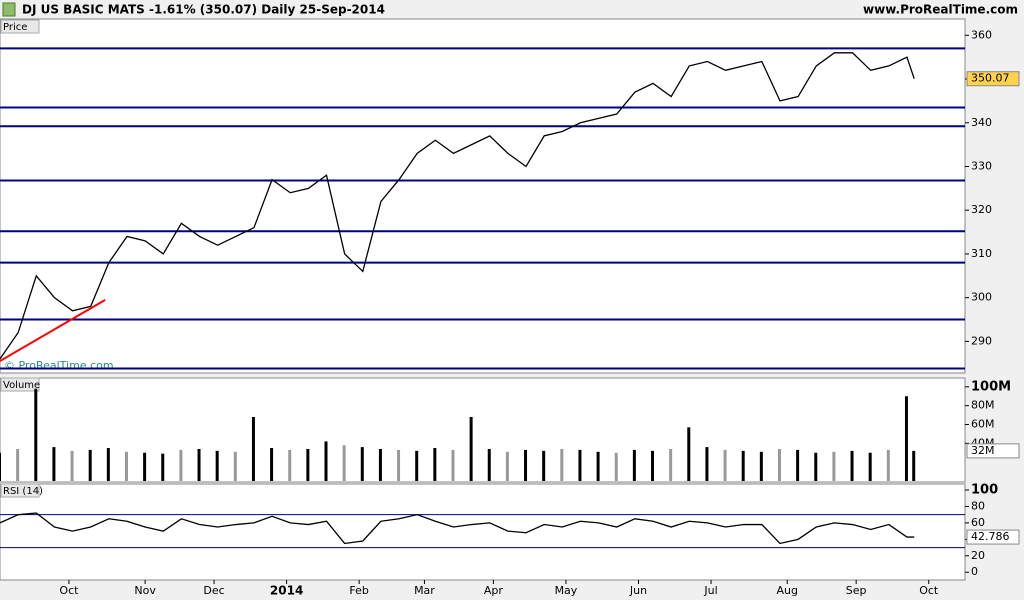 The width and height of the screenshot is (1024, 600). Describe the element at coordinates (358, 590) in the screenshot. I see `x-tick-label: Feb` at that location.